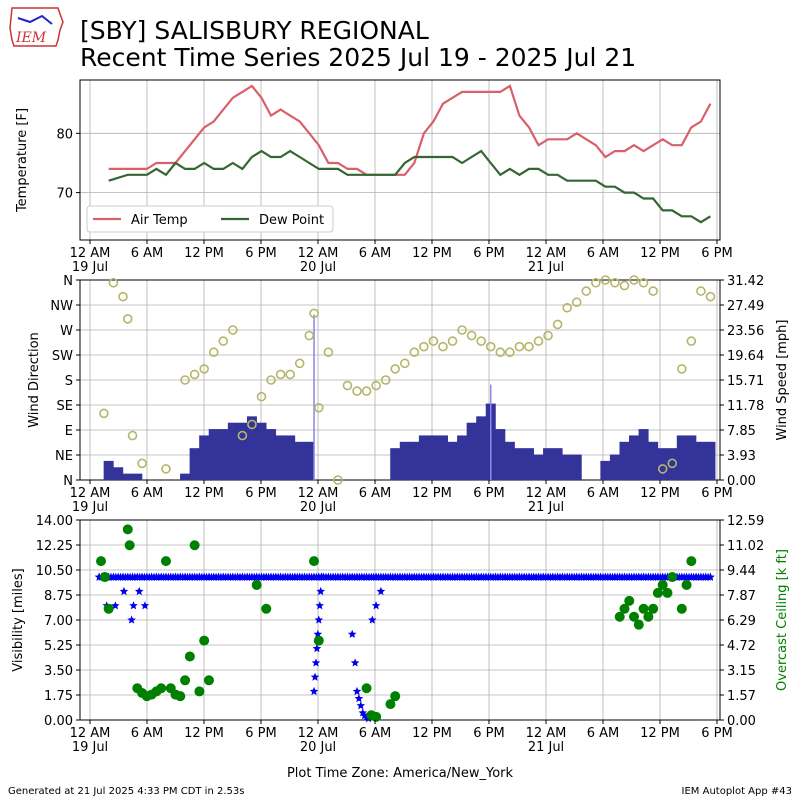 Image resolution: width=800 pixels, height=800 pixels. What do you see at coordinates (546, 267) in the screenshot?
I see `temp-date-label: 21 Jul` at bounding box center [546, 267].